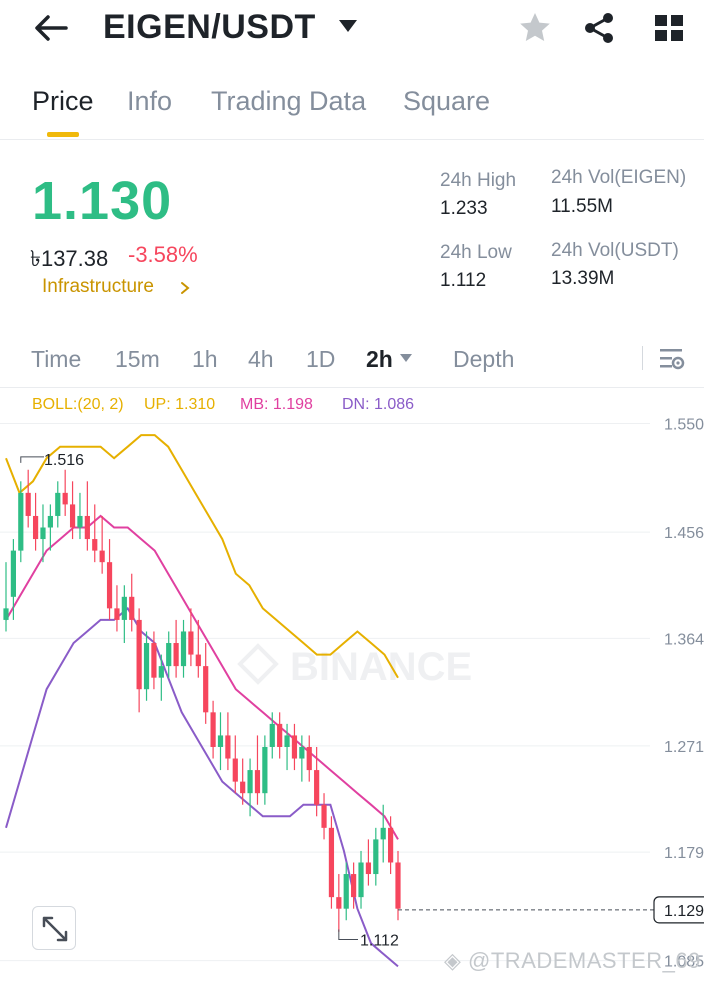 The height and width of the screenshot is (983, 704). Describe the element at coordinates (599, 28) in the screenshot. I see `share-icon` at that location.